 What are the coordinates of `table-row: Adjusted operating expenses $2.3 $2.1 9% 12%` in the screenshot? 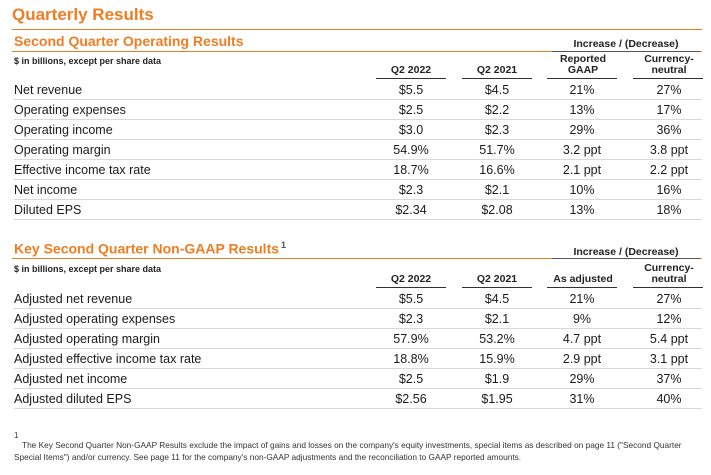 It's located at (358, 319).